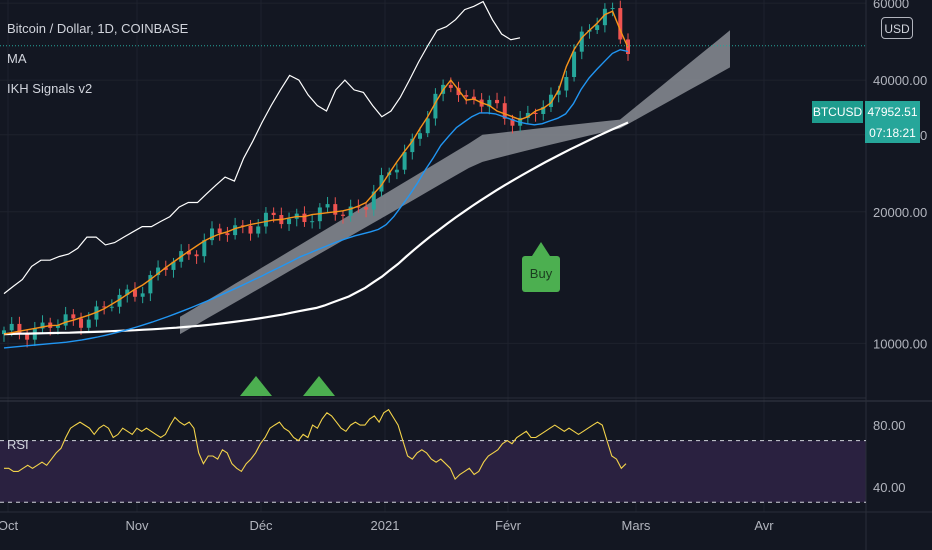 The width and height of the screenshot is (932, 550). What do you see at coordinates (900, 80) in the screenshot?
I see `price-tick-label: 40000.00` at bounding box center [900, 80].